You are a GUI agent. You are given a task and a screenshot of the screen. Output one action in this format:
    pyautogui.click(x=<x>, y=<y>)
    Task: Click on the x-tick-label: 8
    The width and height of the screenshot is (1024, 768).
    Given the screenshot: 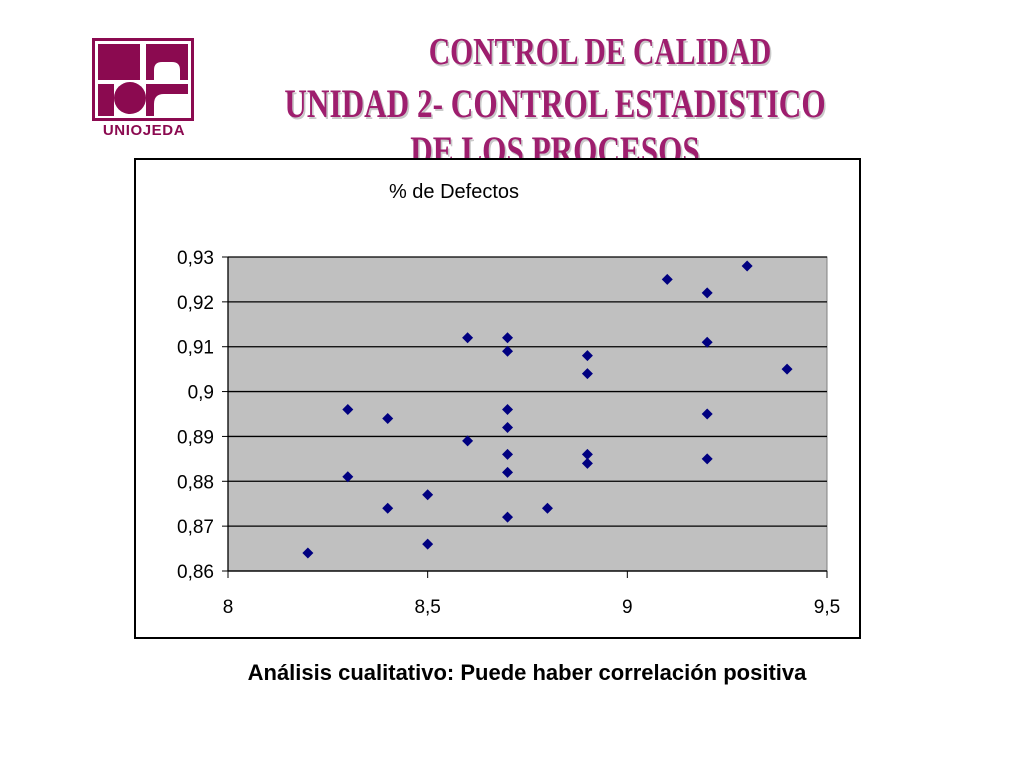 What is the action you would take?
    pyautogui.click(x=228, y=607)
    